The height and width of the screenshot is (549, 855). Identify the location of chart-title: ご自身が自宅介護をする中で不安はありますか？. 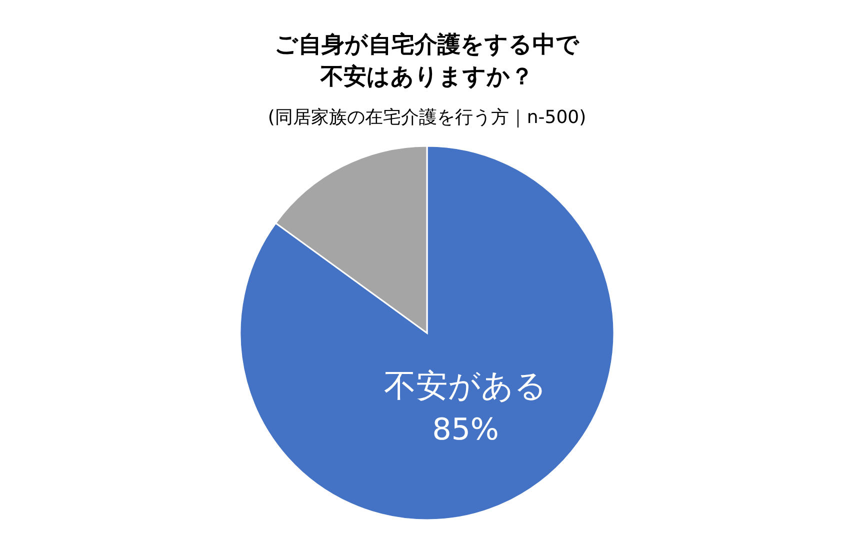
(427, 60).